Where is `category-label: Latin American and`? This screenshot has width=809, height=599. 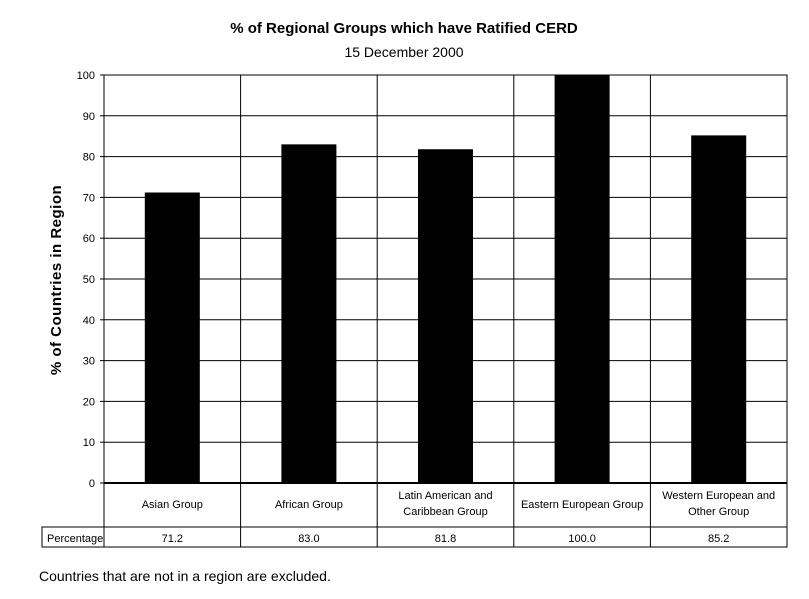
category-label: Latin American and is located at coordinates (445, 496).